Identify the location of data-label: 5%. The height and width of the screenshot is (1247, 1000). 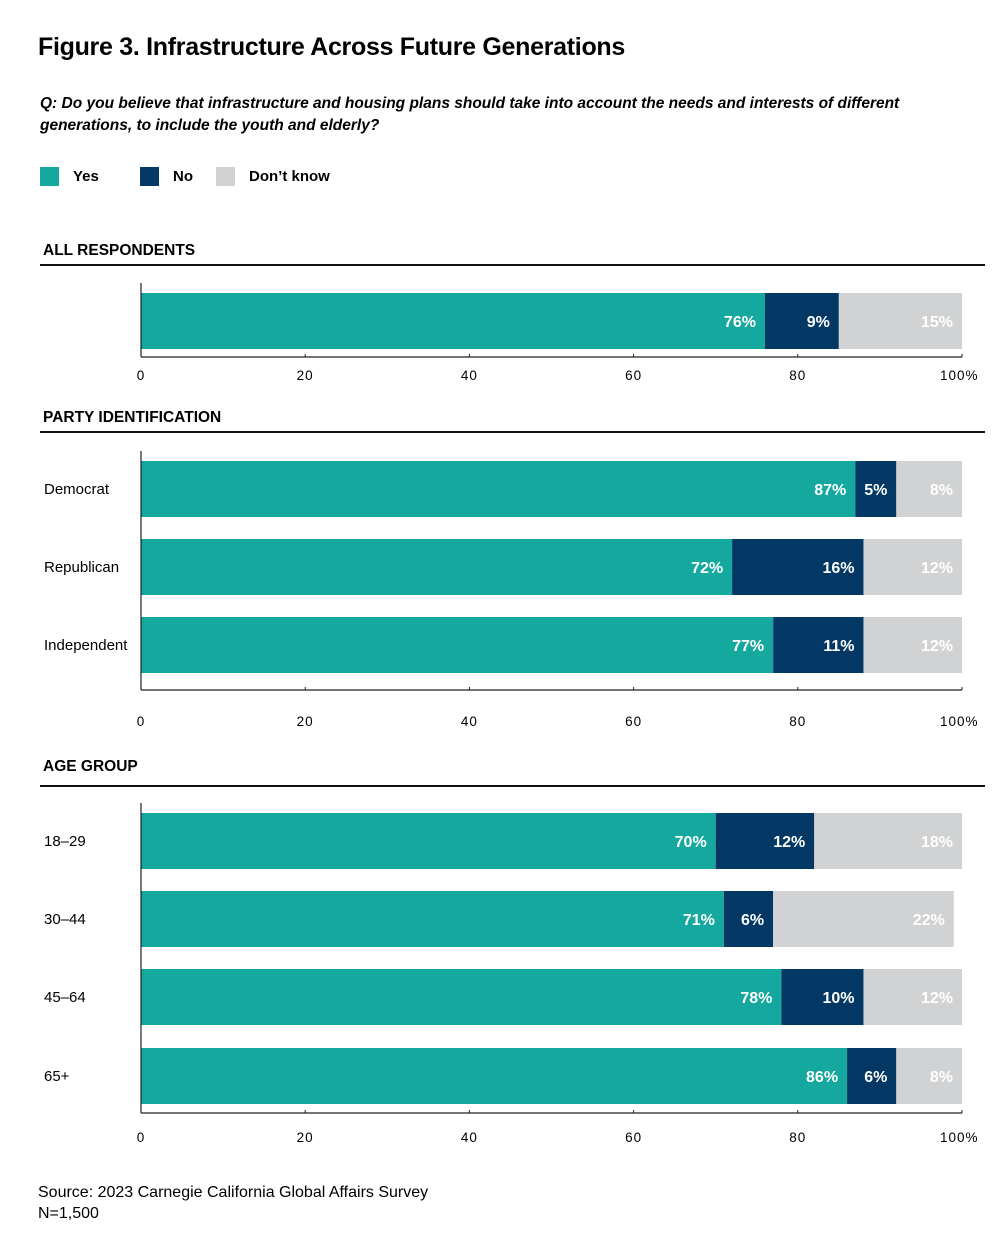
(875, 490).